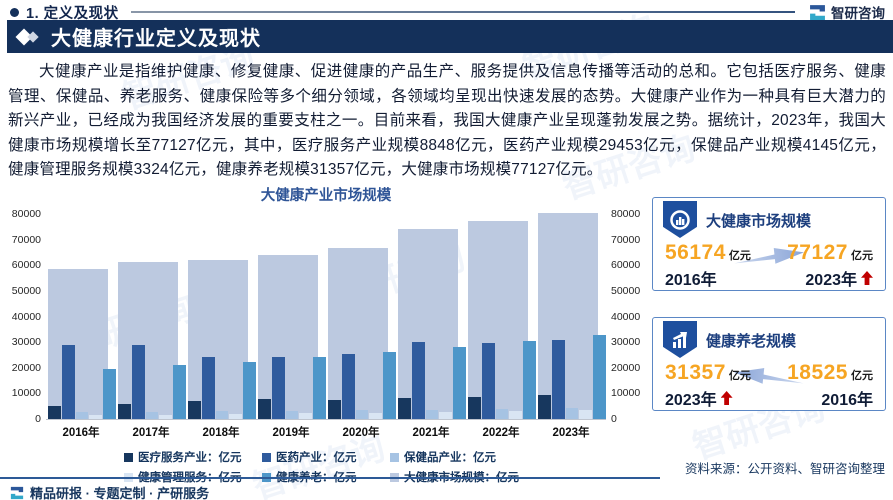 The width and height of the screenshot is (893, 500). Describe the element at coordinates (817, 12) in the screenshot. I see `brand-logo-icon` at that location.